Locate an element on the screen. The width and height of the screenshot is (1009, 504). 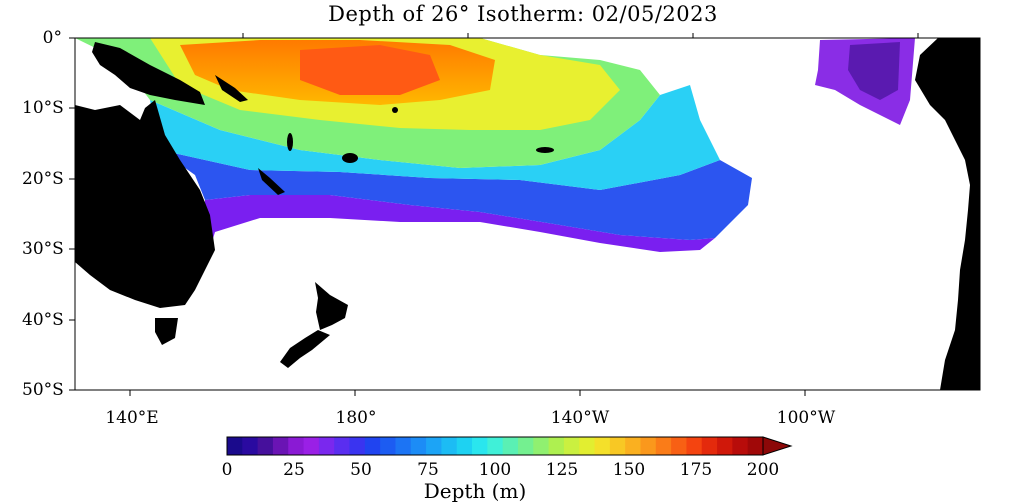
land-new-caledonia is located at coordinates (271, 181).